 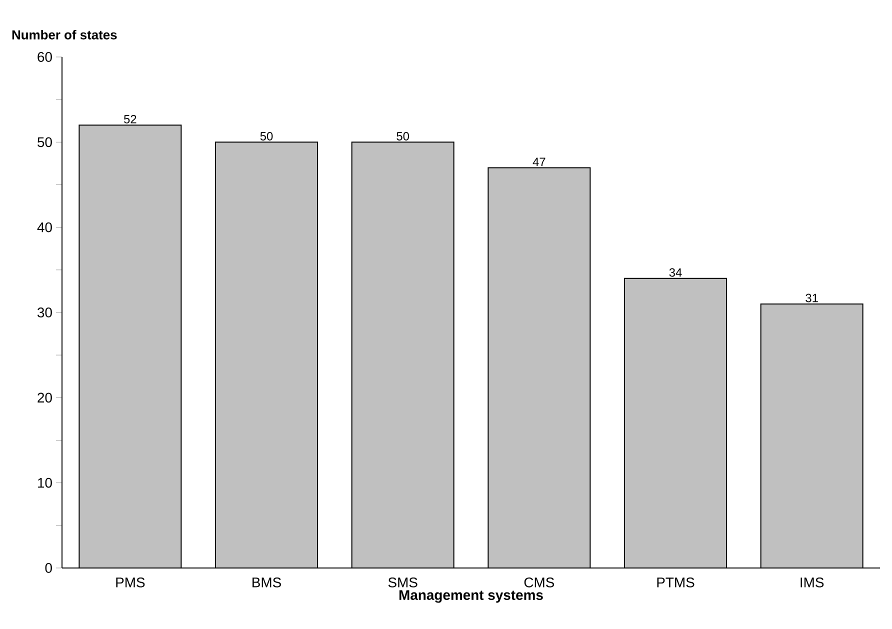 What do you see at coordinates (539, 162) in the screenshot?
I see `data-label: 47` at bounding box center [539, 162].